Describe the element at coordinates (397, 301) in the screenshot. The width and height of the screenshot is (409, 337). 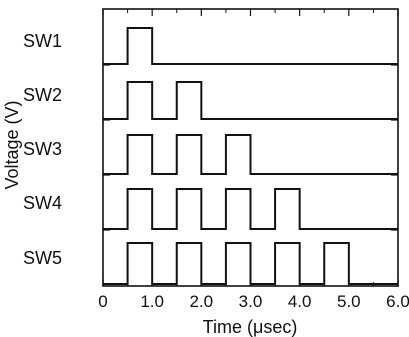
I see `x-tick-label: 6.0` at that location.